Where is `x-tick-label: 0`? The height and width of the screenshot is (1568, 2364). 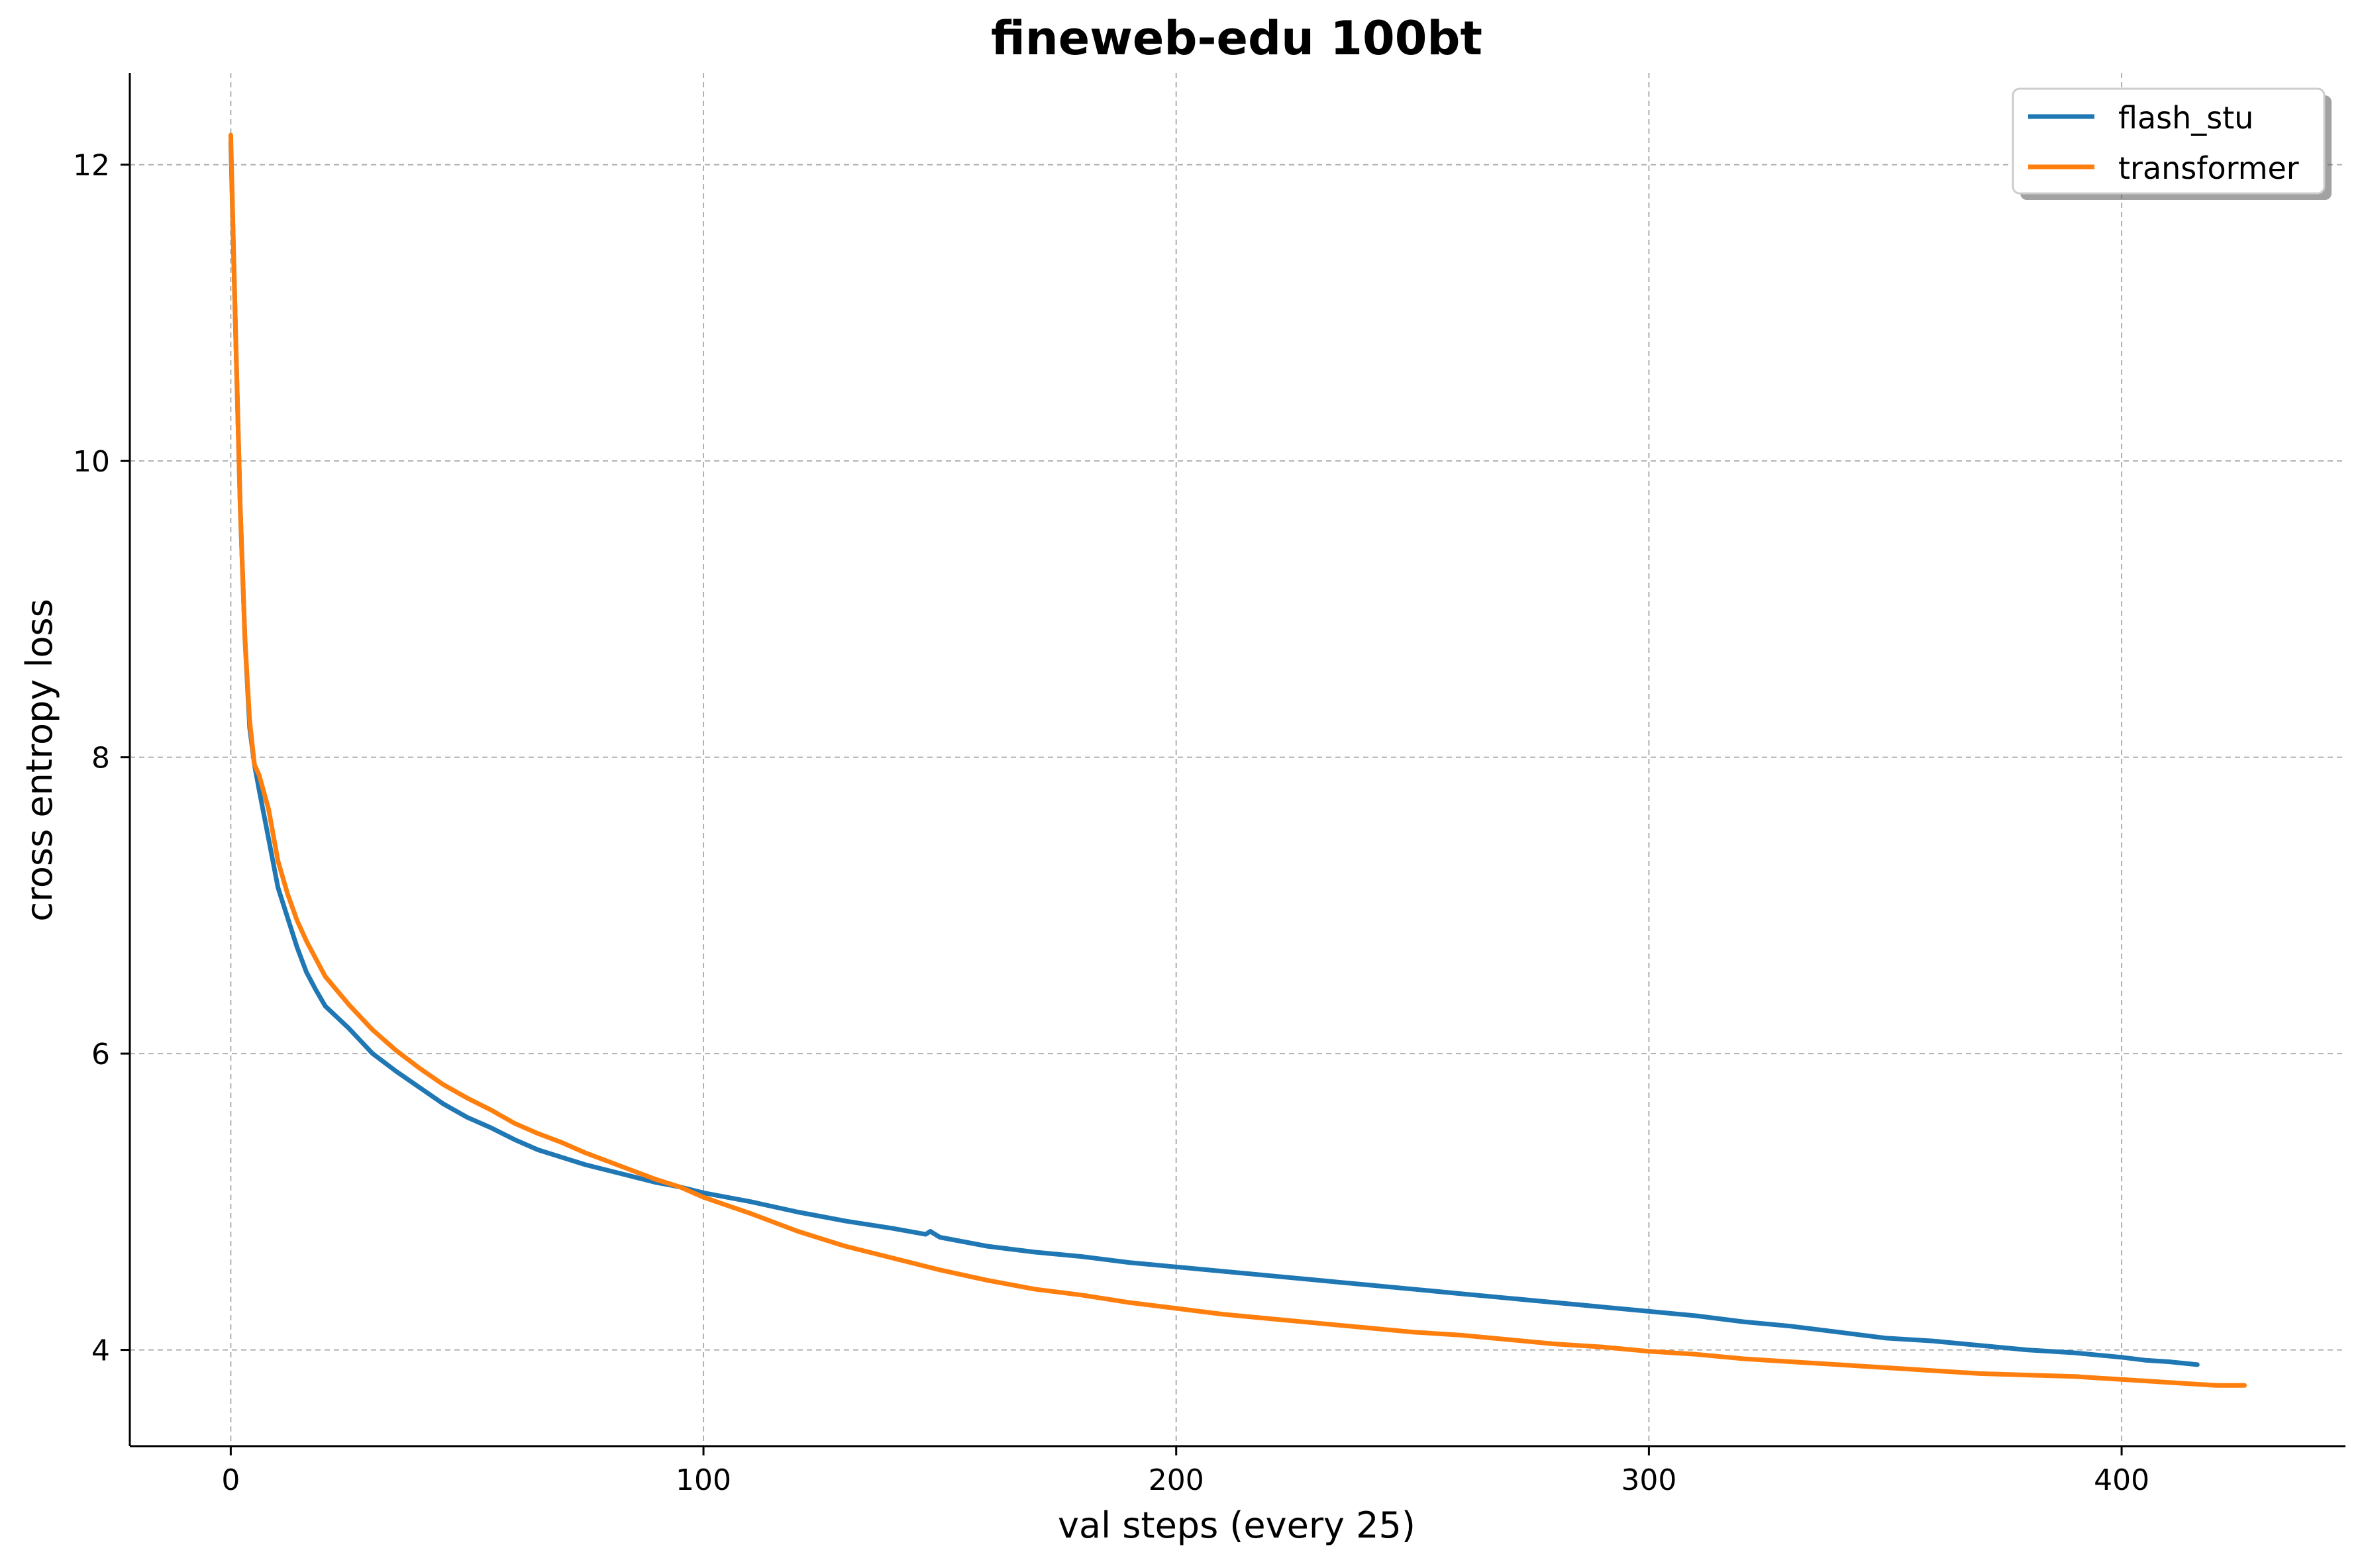 x-tick-label: 0 is located at coordinates (231, 1480).